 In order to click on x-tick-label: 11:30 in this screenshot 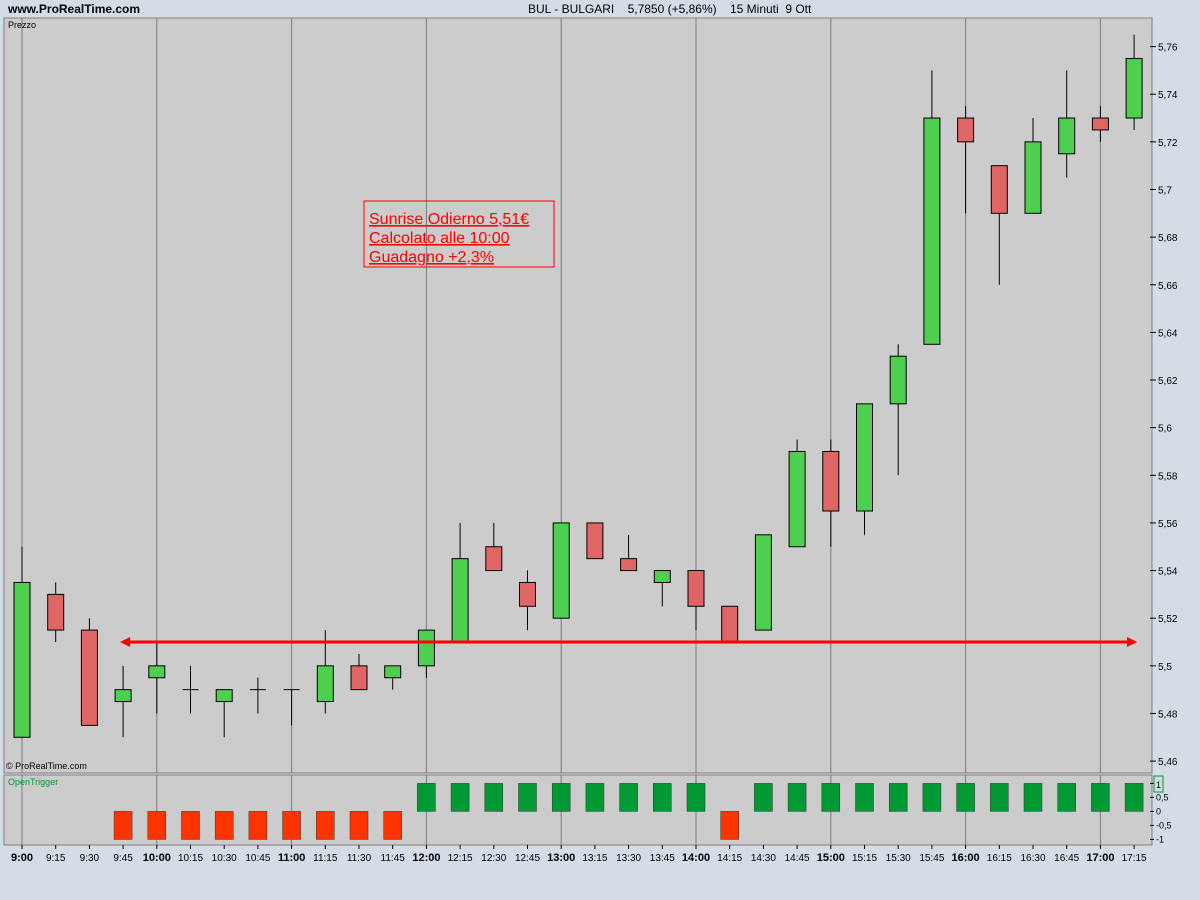, I will do `click(359, 858)`.